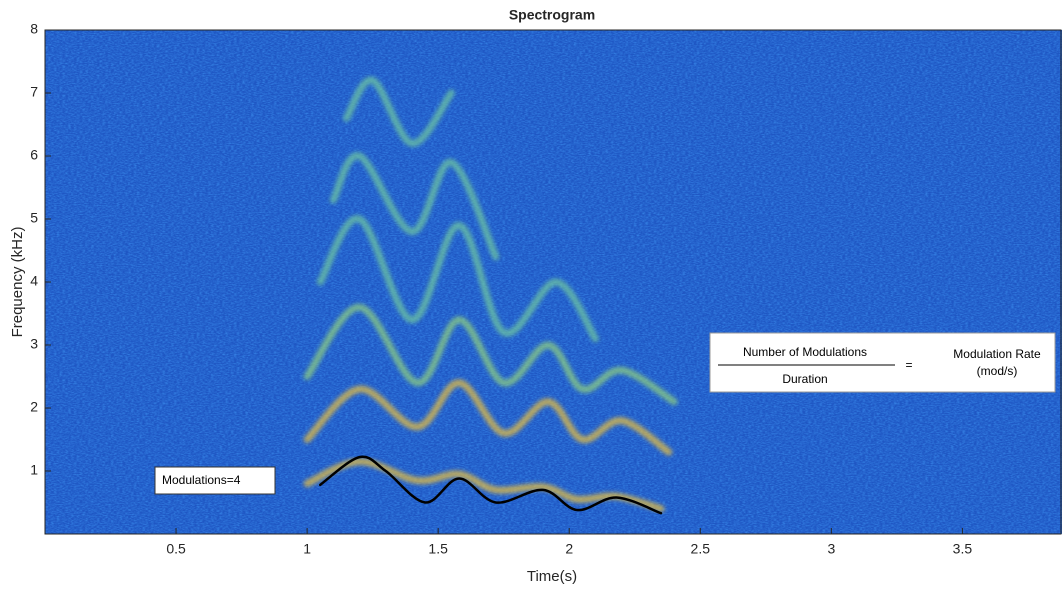 This screenshot has height=589, width=1062. Describe the element at coordinates (882, 362) in the screenshot. I see `formula-box` at that location.